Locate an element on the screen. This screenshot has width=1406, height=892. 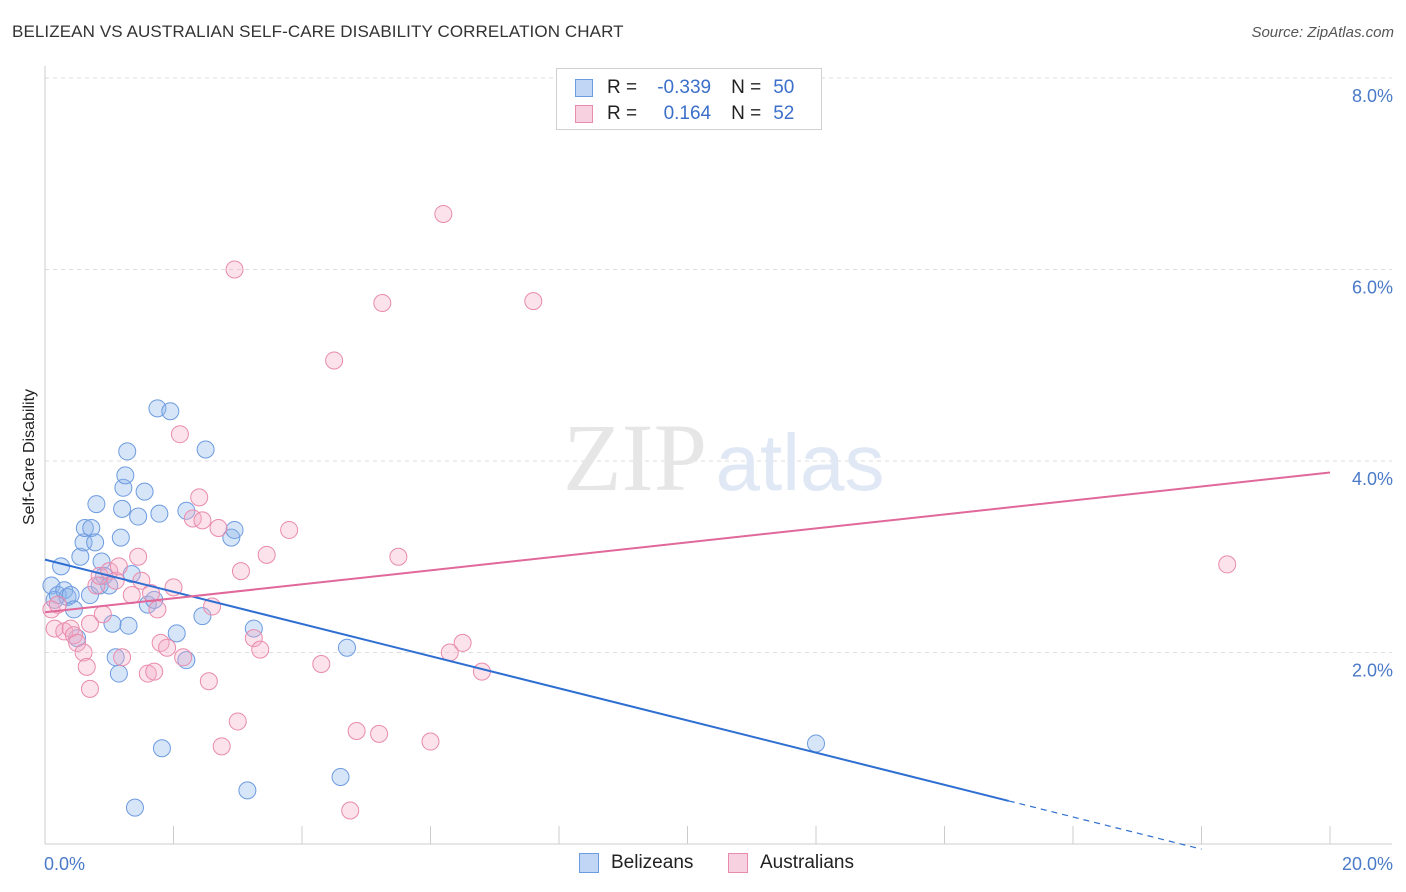
correlation-legend: R = -0.339 N = 50 R = 0.164 N = 52 is located at coordinates (689, 99).